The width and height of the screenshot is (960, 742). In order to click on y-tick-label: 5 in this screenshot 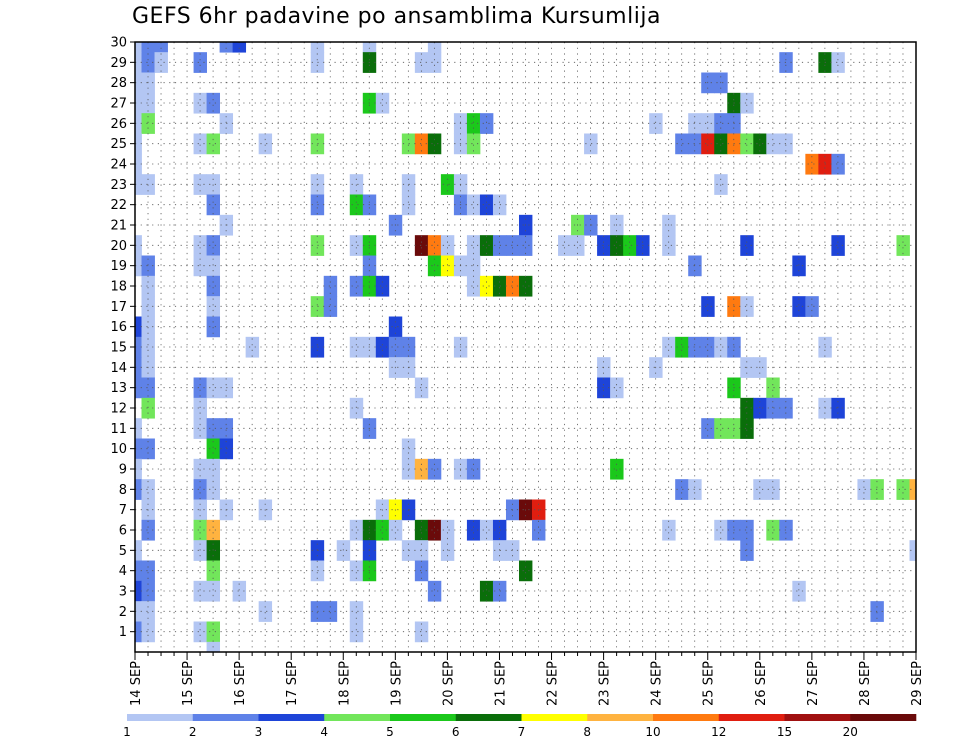, I will do `click(123, 551)`.